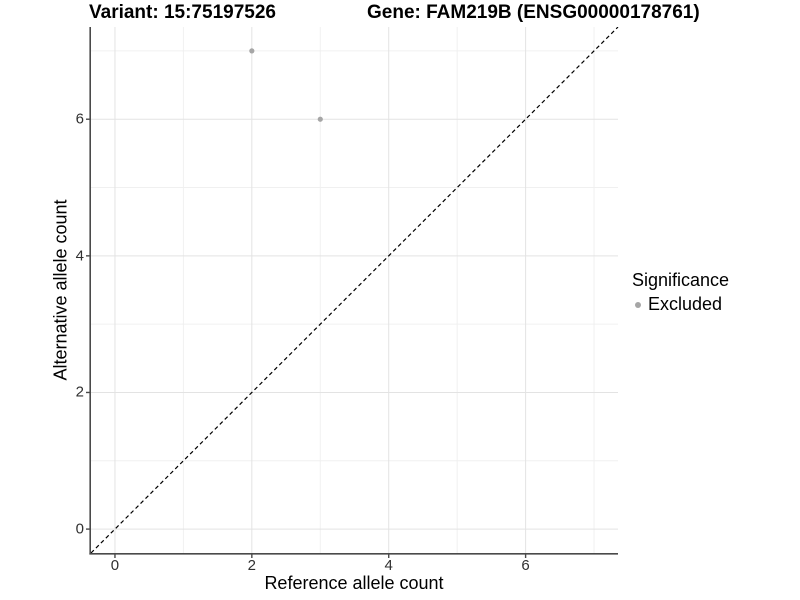 The width and height of the screenshot is (800, 600). Describe the element at coordinates (60, 290) in the screenshot. I see `y-axis-title: Alternative allele count` at that location.